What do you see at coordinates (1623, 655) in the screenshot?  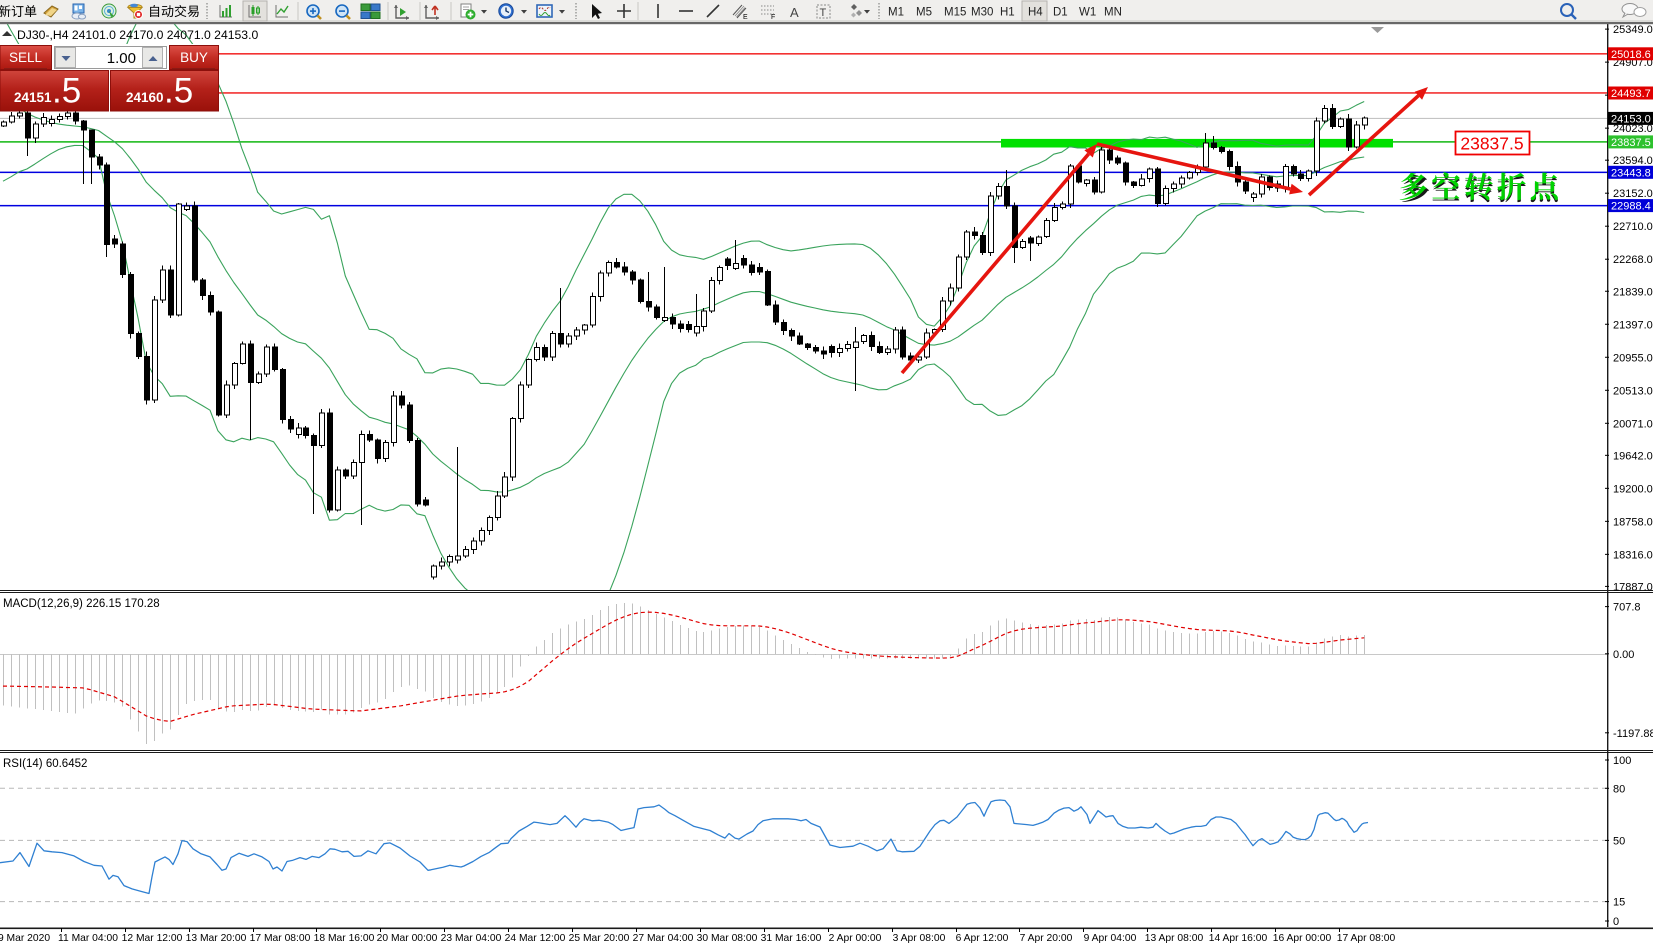 I see `svg-text: 0.00` at bounding box center [1623, 655].